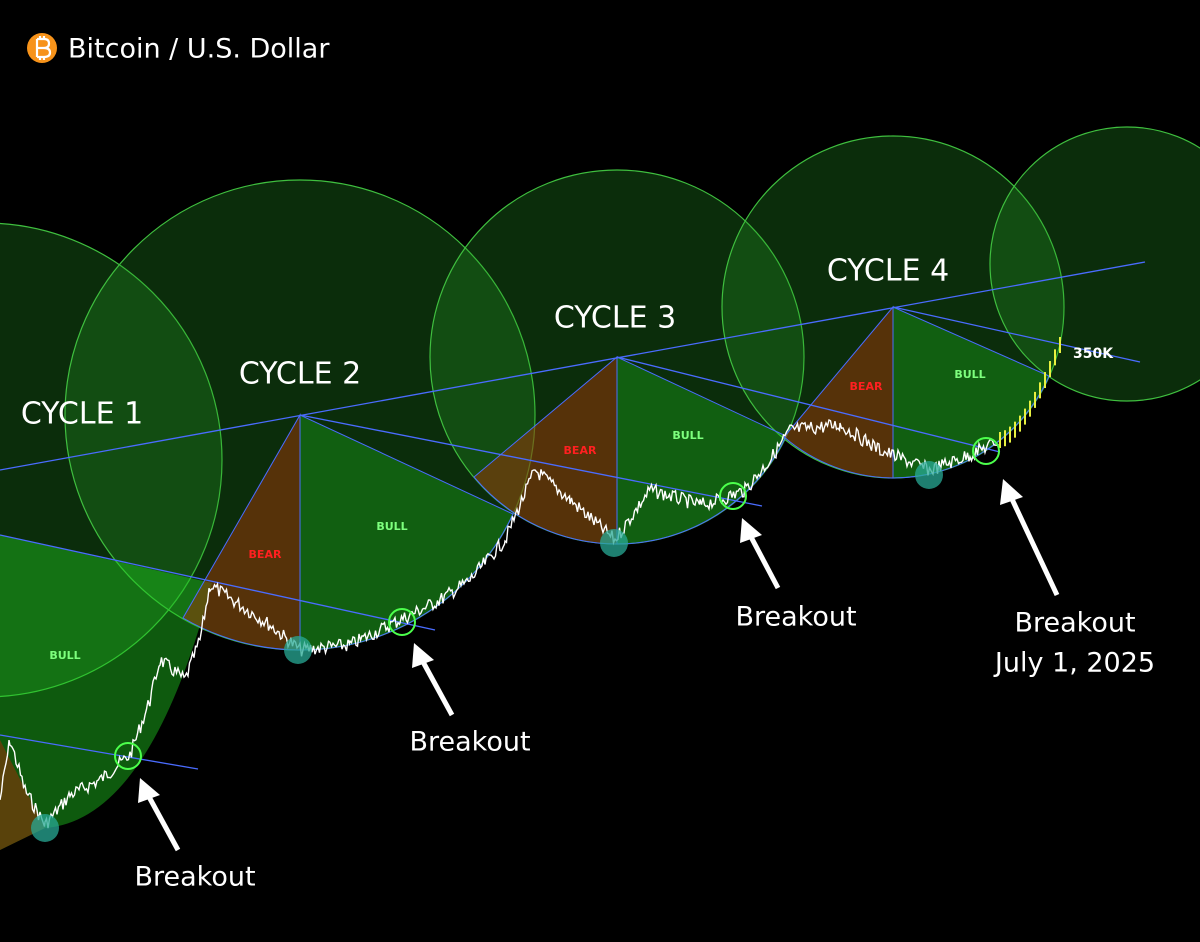 The width and height of the screenshot is (1200, 942). What do you see at coordinates (106, 692) in the screenshot?
I see `bull-wedge` at bounding box center [106, 692].